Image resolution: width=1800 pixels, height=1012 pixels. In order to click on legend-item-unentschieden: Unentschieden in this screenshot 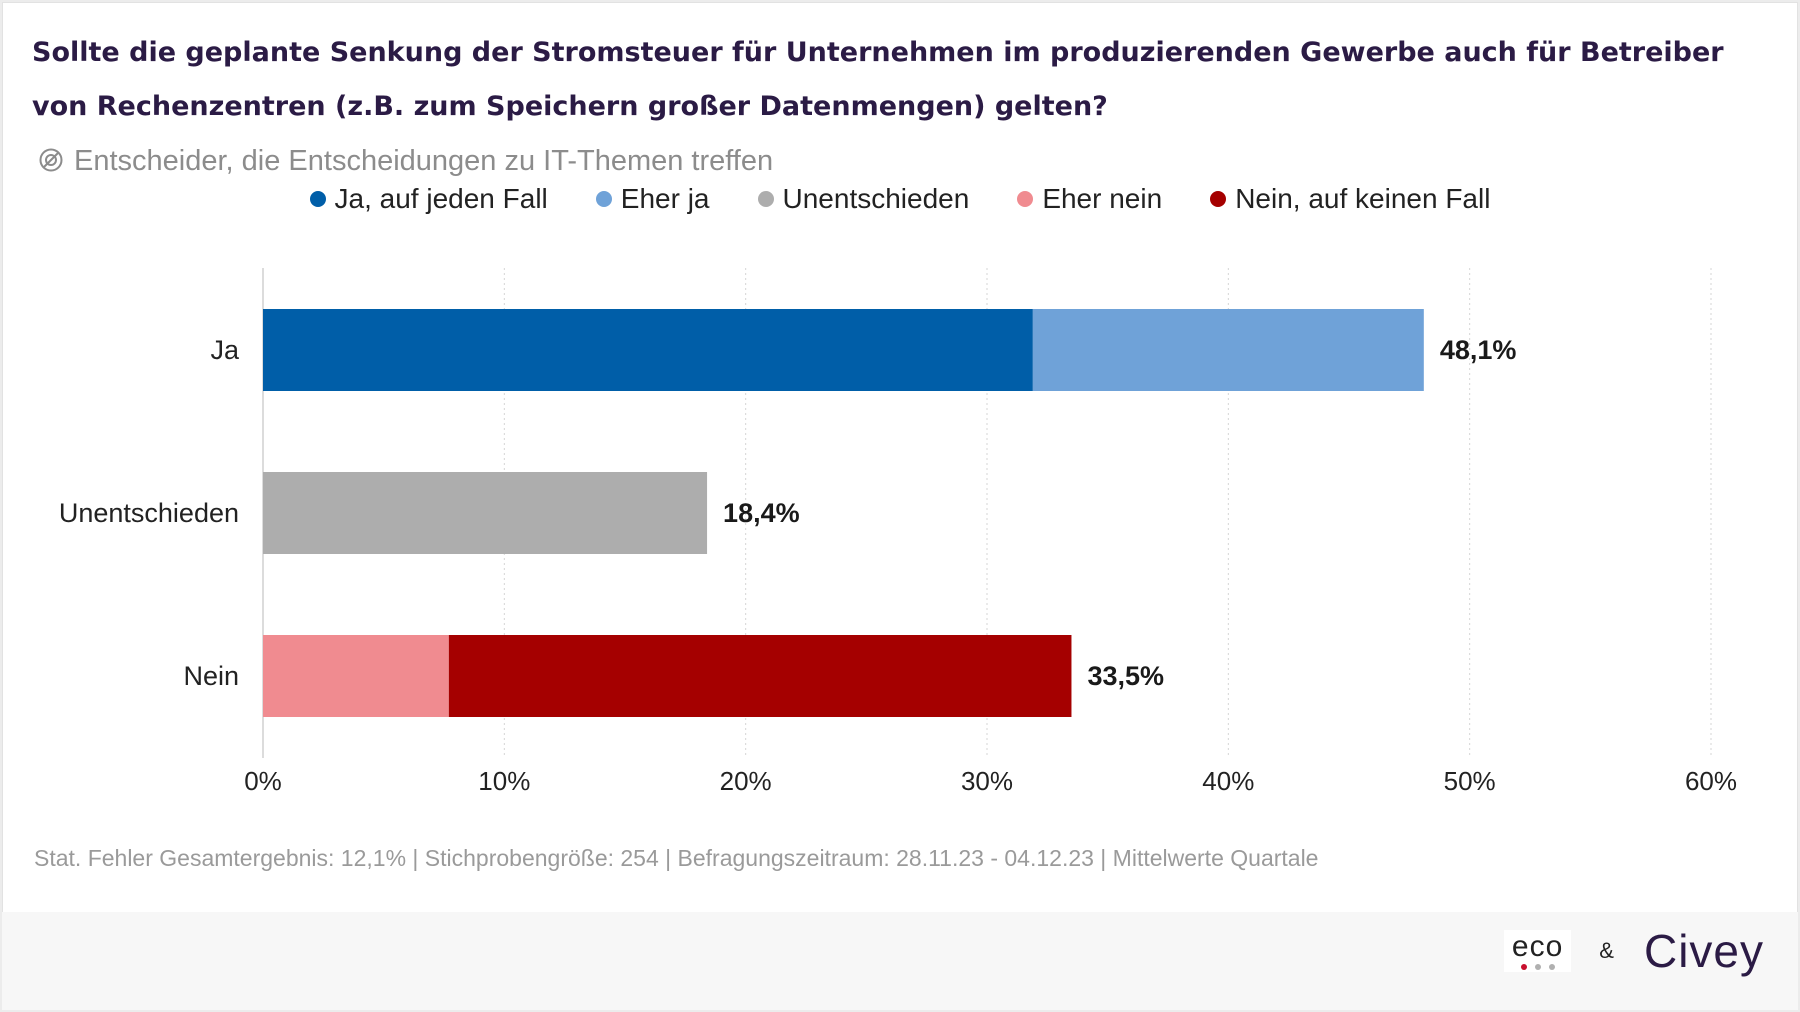, I will do `click(863, 199)`.